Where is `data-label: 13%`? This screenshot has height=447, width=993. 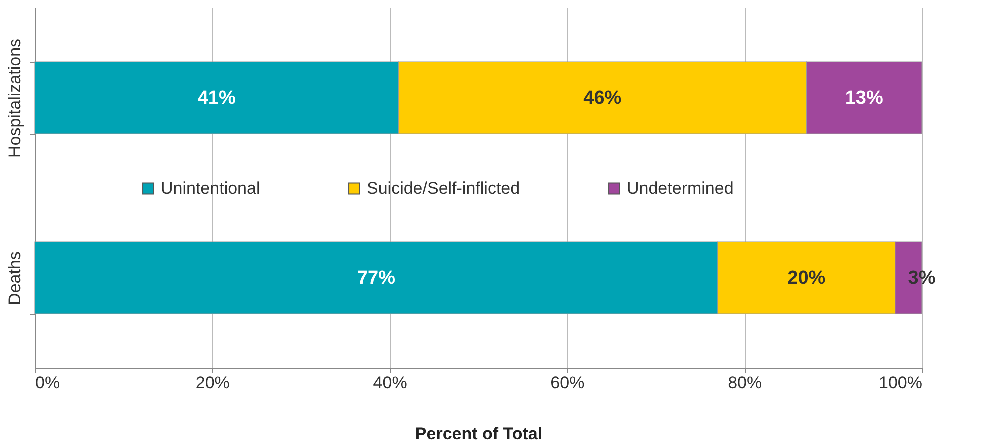 data-label: 13% is located at coordinates (864, 98).